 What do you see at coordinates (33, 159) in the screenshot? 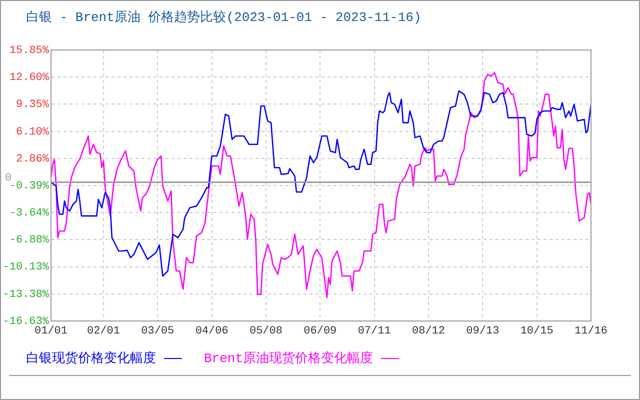
I see `y-tick-label: 2.86%` at bounding box center [33, 159].